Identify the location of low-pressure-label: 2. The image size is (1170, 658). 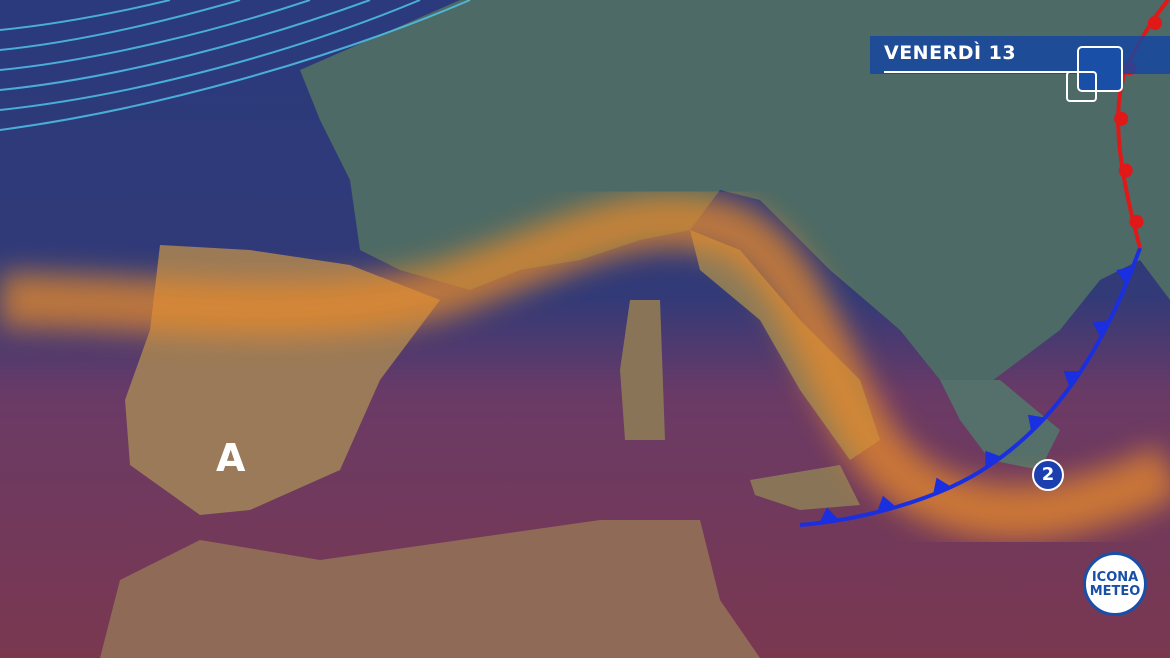
(1048, 475).